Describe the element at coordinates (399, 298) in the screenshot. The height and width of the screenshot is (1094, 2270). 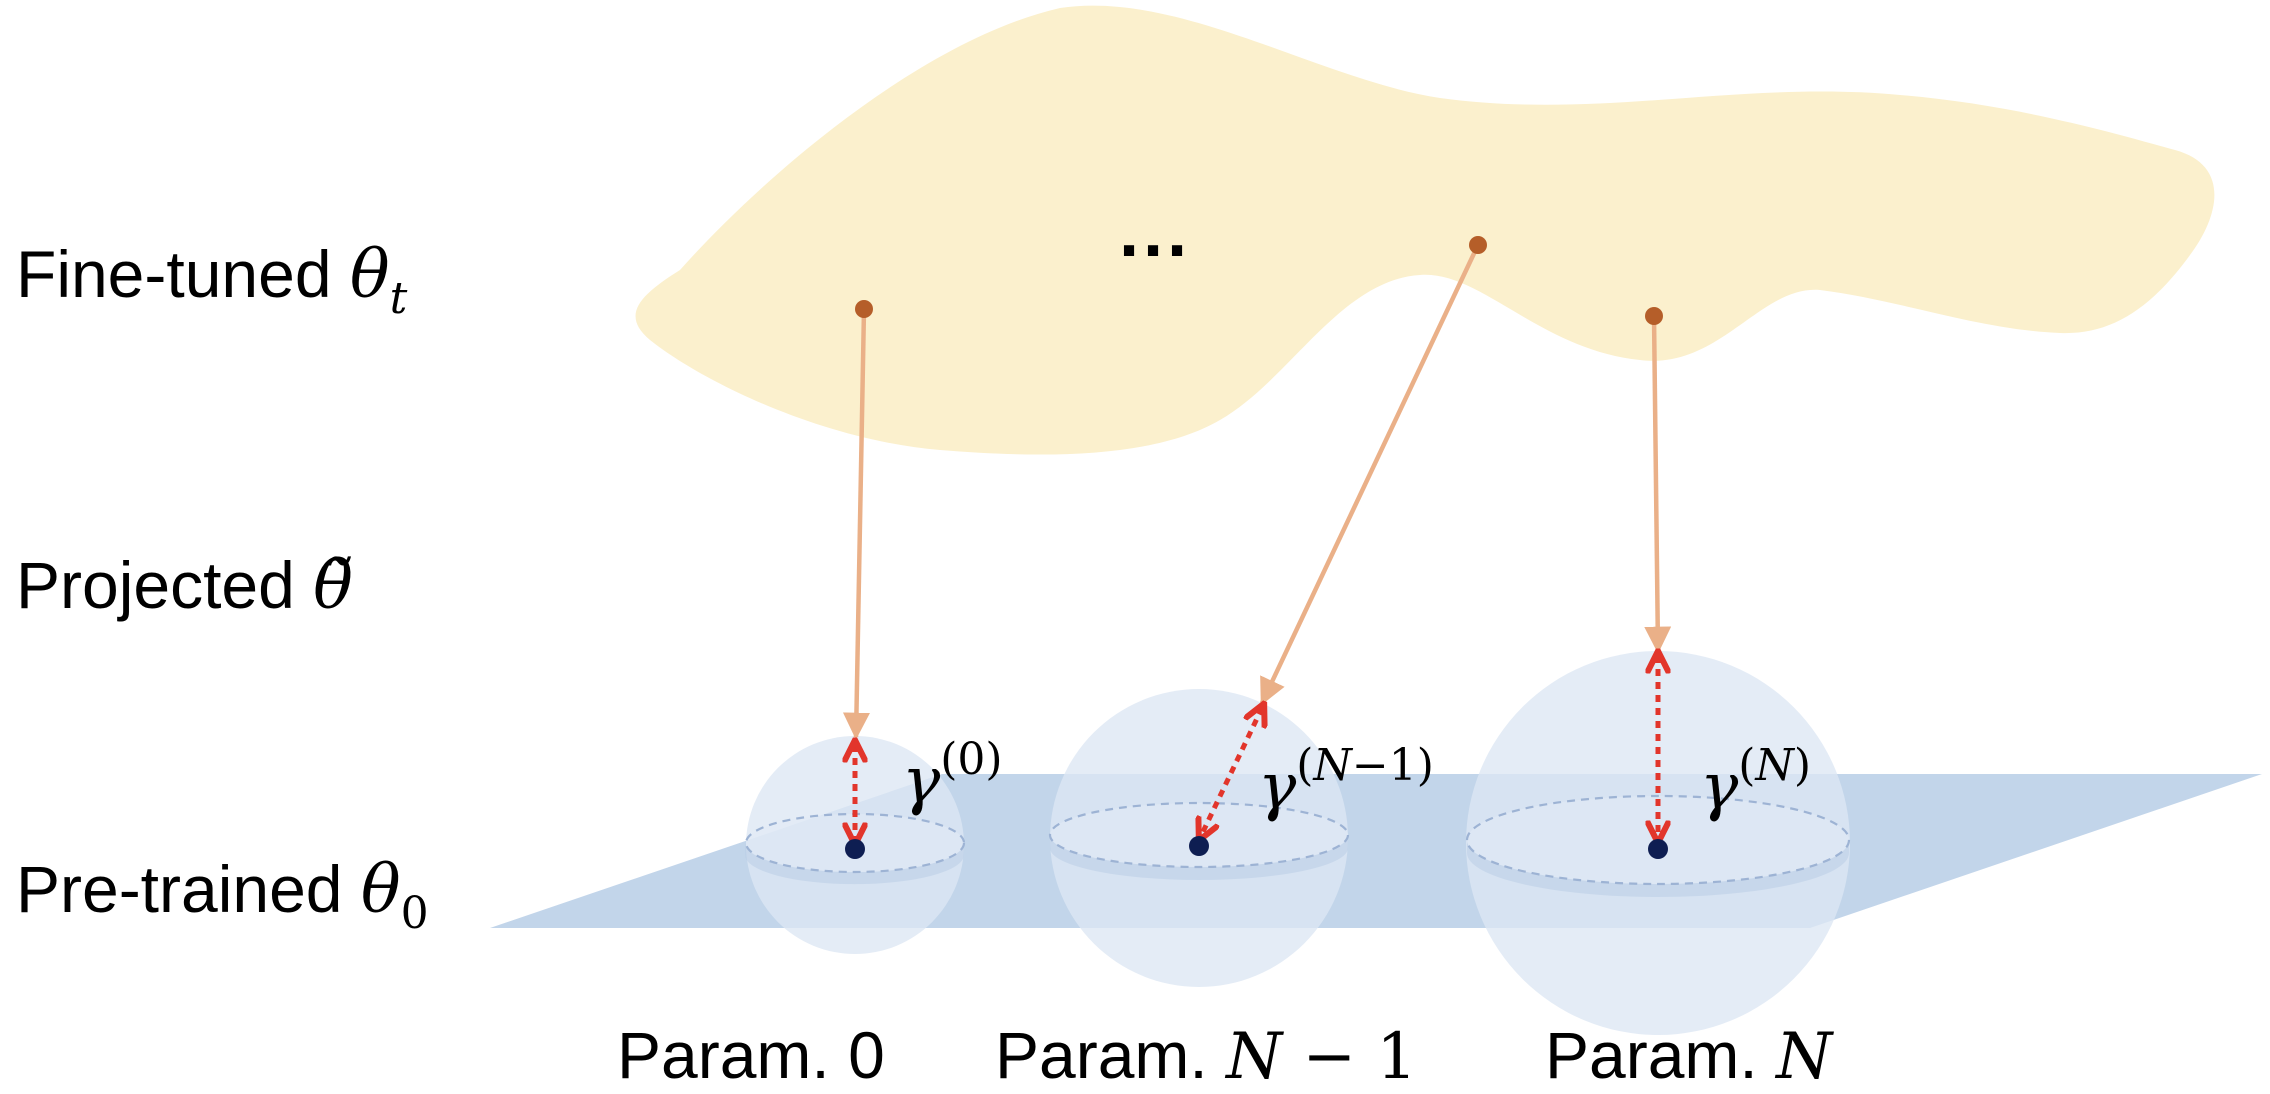
I see `row-label-fine-tuned-sub: t` at that location.